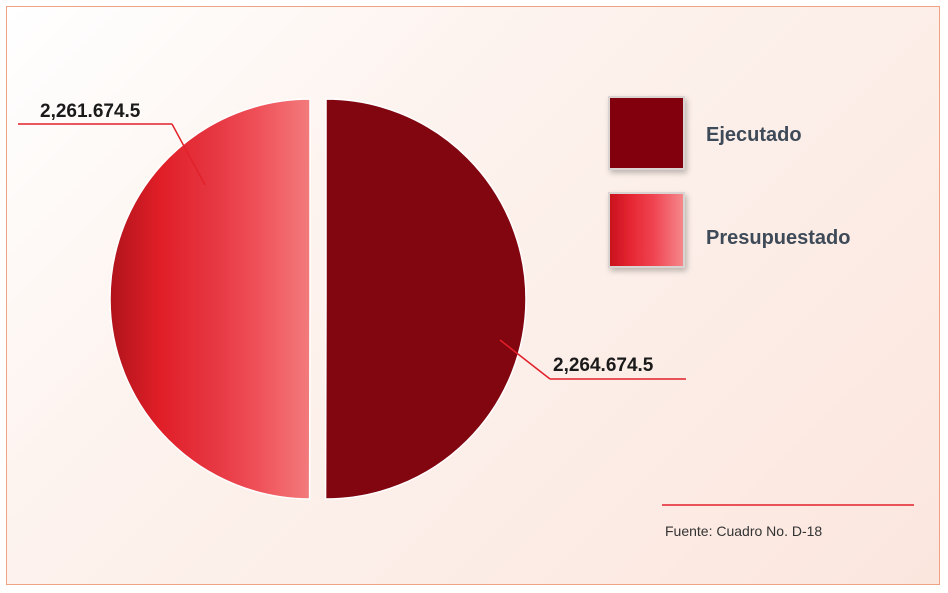 This screenshot has width=948, height=593. I want to click on source-note: Fuente: Cuadro No. D-18, so click(743, 531).